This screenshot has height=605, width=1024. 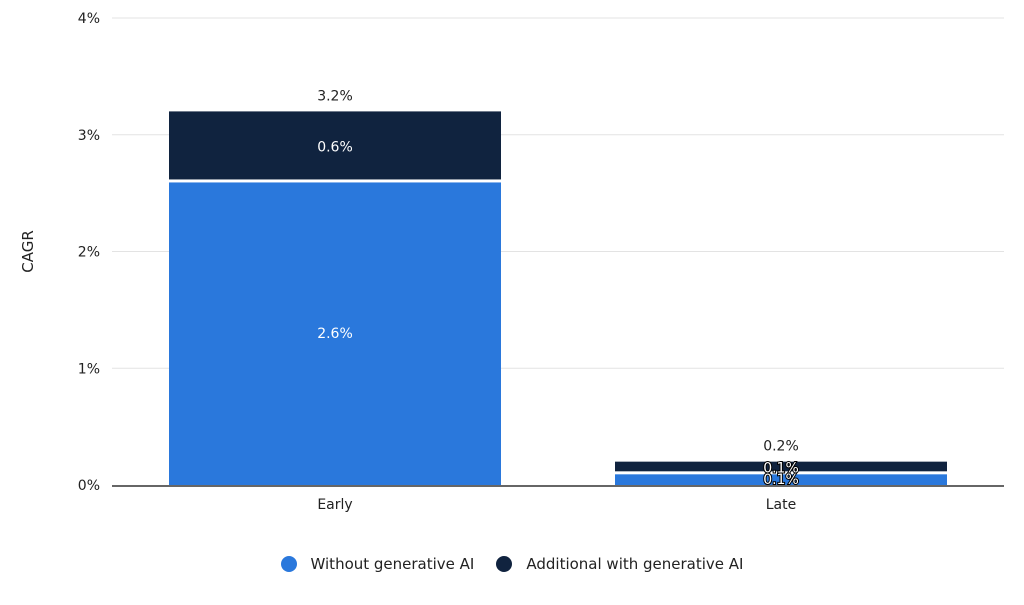 I want to click on legend-swatch-additional-ai, so click(x=504, y=564).